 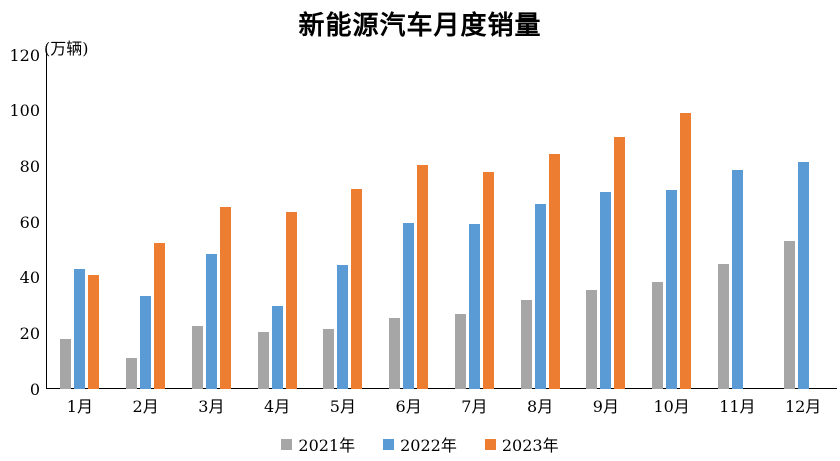 I want to click on y-tick-label: 0, so click(x=34, y=389).